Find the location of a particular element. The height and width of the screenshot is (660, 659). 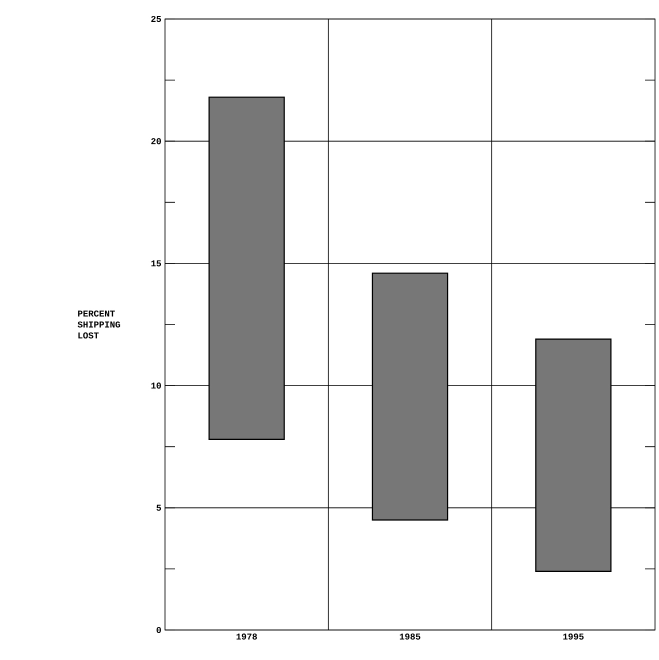

x-tick-label: 1985 is located at coordinates (410, 637).